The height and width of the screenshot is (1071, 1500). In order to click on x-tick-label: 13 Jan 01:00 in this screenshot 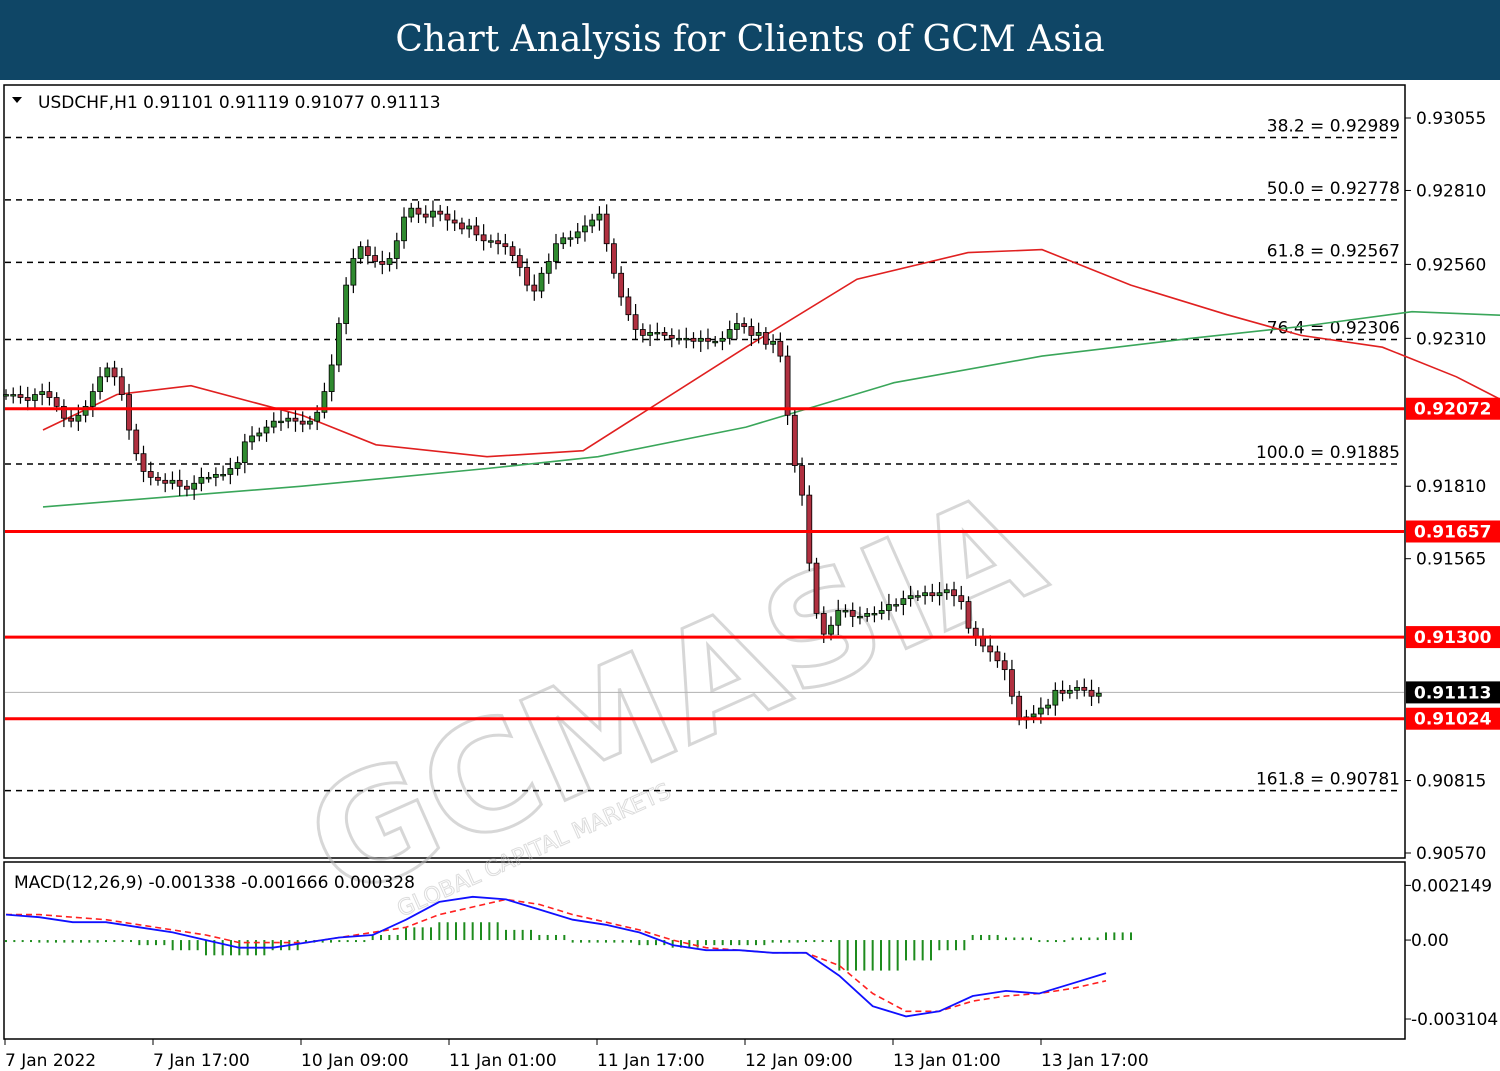, I will do `click(947, 1061)`.